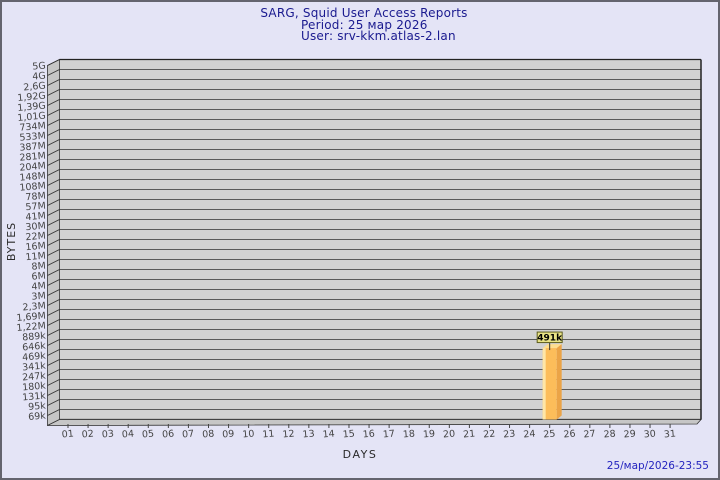 This screenshot has width=720, height=480. What do you see at coordinates (469, 435) in the screenshot?
I see `x-tick-label: 21` at bounding box center [469, 435].